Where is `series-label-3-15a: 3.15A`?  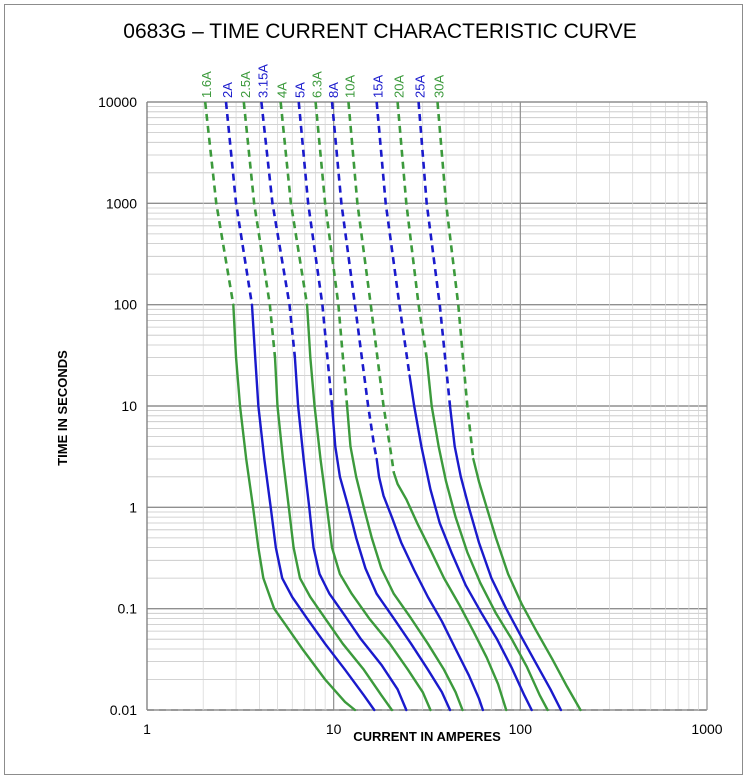
series-label-3-15a: 3.15A is located at coordinates (262, 81).